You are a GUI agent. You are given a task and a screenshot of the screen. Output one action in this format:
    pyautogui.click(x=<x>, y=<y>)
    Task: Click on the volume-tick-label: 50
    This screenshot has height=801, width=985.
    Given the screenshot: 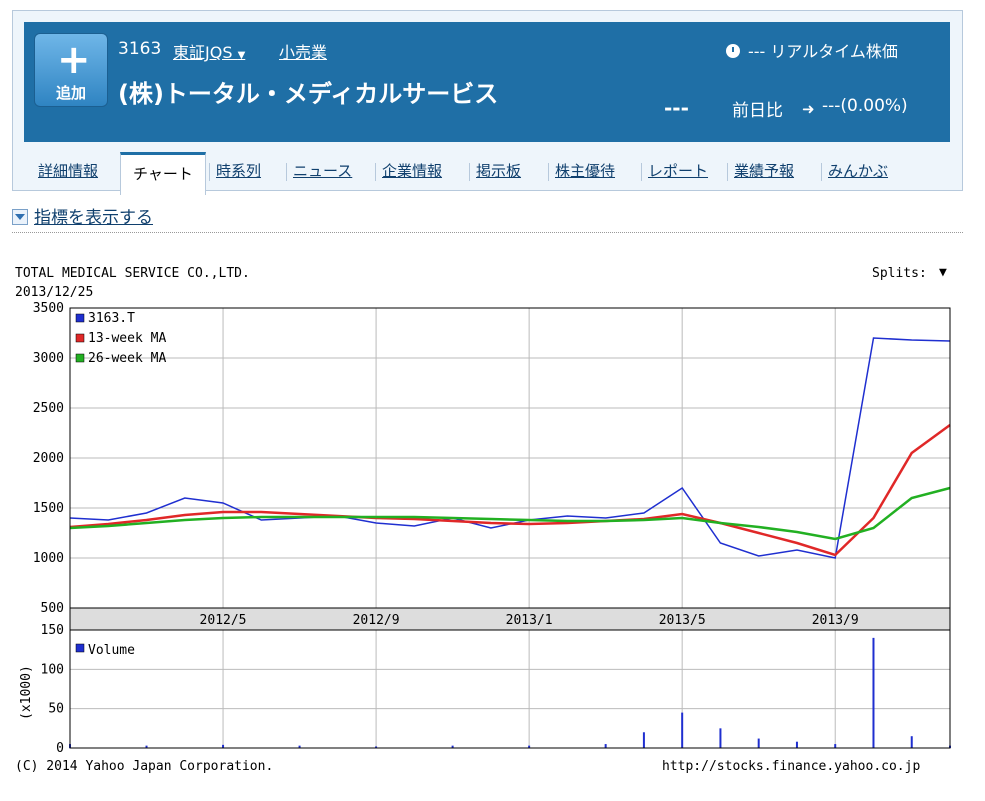 What is the action you would take?
    pyautogui.click(x=56, y=709)
    